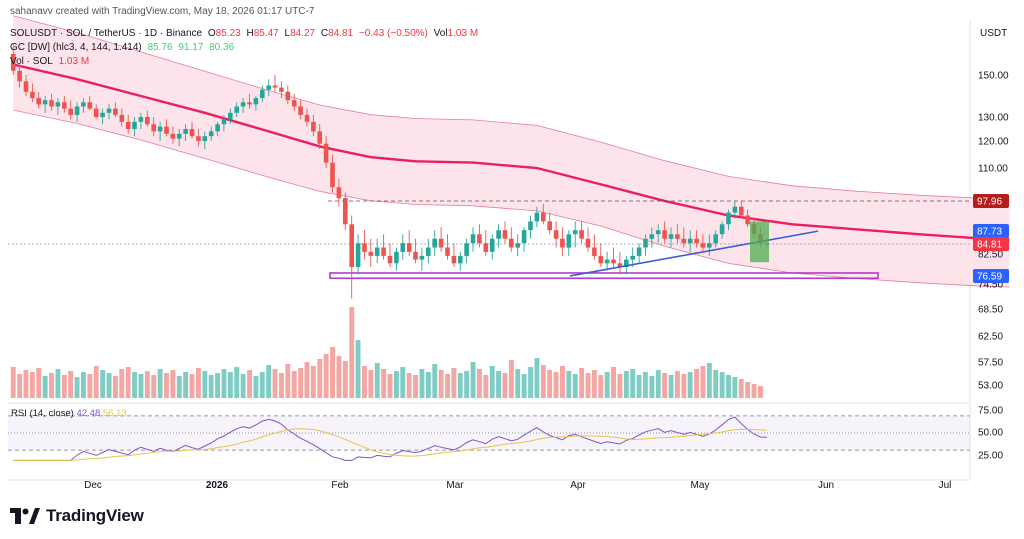  Describe the element at coordinates (76, 47) in the screenshot. I see `gc-label: GC [DW] (hlc3, 4, 144, 1.414)` at that location.